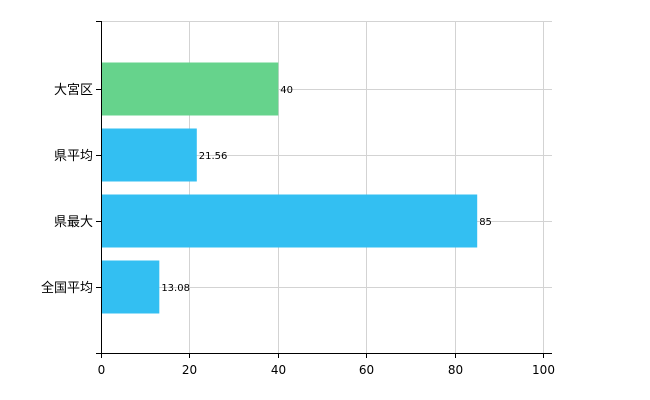  What do you see at coordinates (286, 90) in the screenshot?
I see `bar-value-label: 40` at bounding box center [286, 90].